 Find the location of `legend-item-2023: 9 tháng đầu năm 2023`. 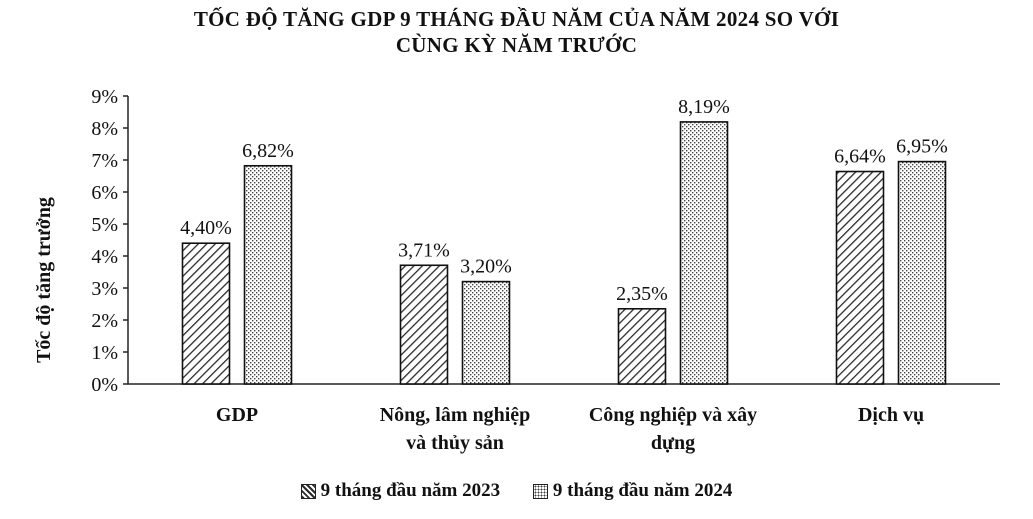

legend-item-2023: 9 tháng đầu năm 2023 is located at coordinates (400, 491).